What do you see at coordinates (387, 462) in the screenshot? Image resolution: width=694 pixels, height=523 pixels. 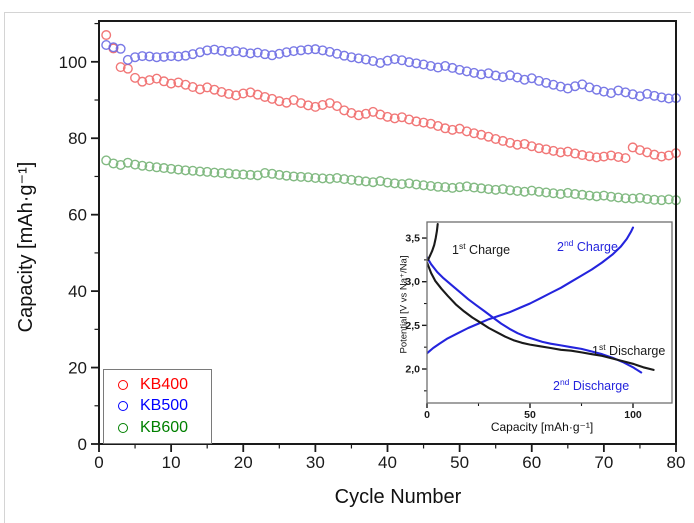 I see `main-x-tick-label: 40` at bounding box center [387, 462].